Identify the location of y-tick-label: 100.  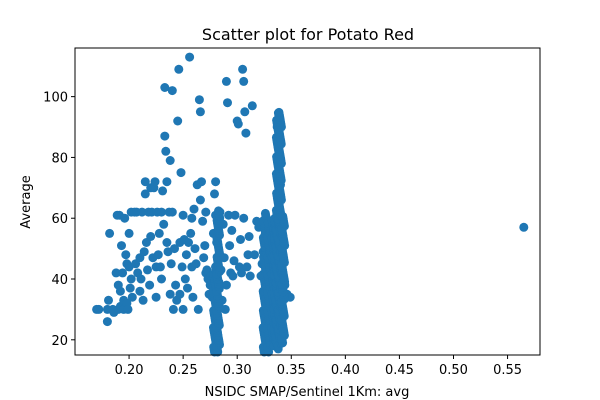
(55, 98).